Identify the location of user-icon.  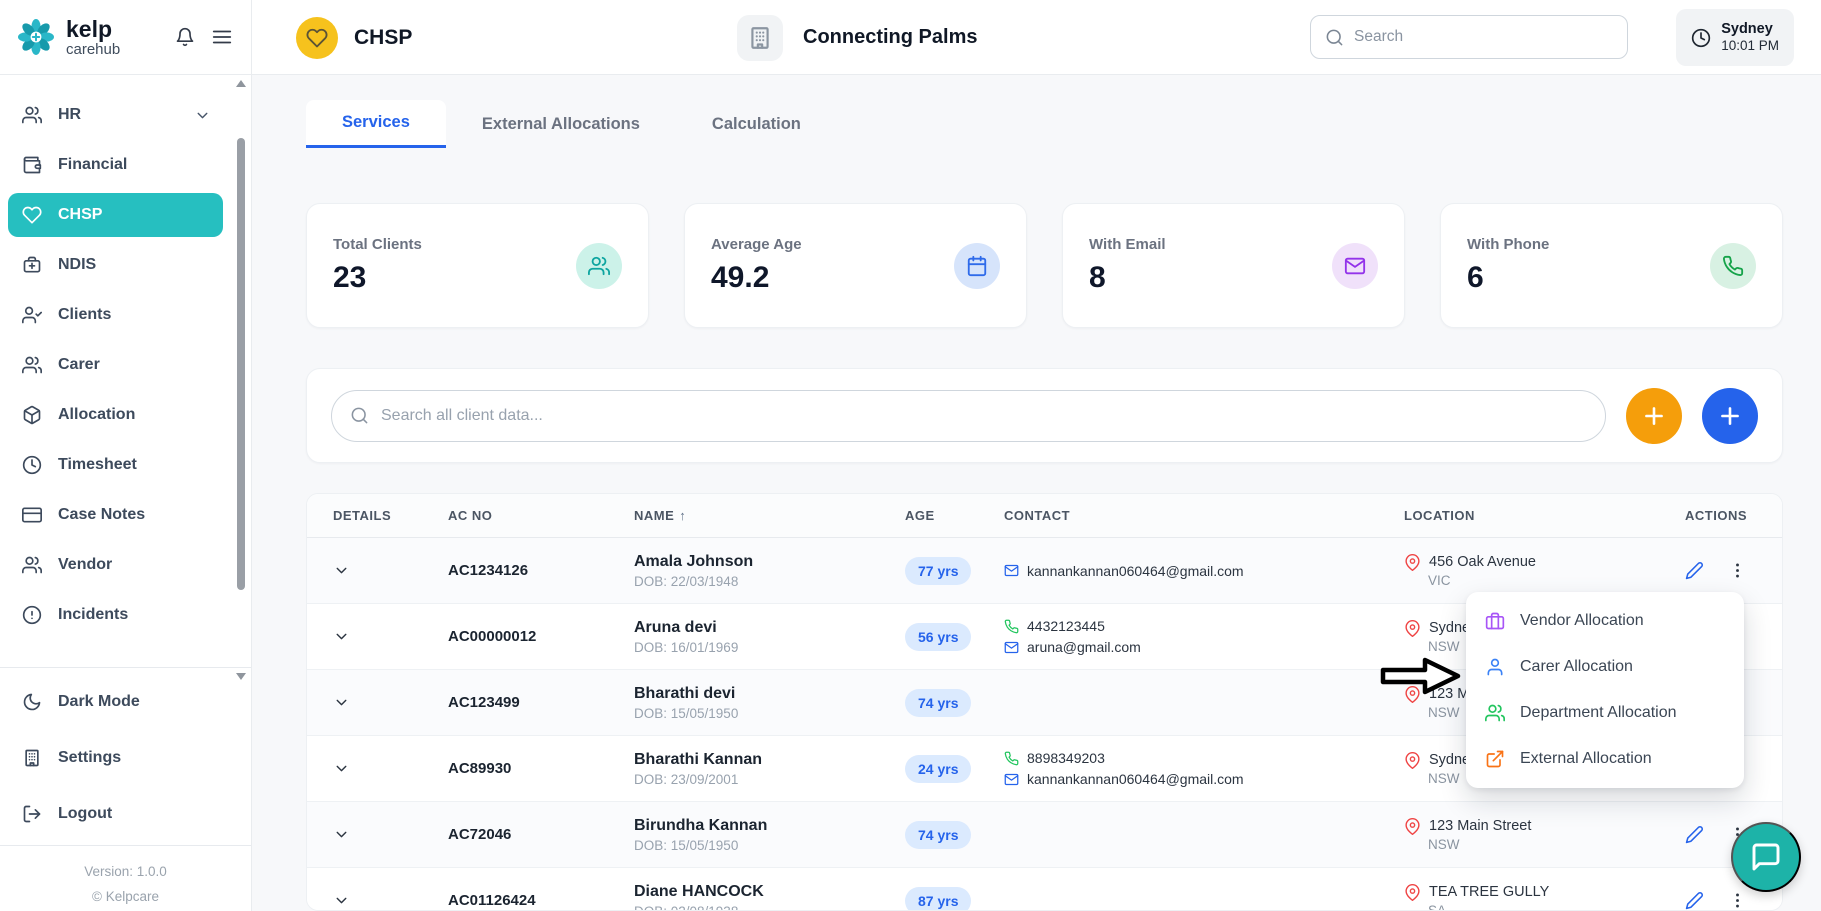
(1495, 667).